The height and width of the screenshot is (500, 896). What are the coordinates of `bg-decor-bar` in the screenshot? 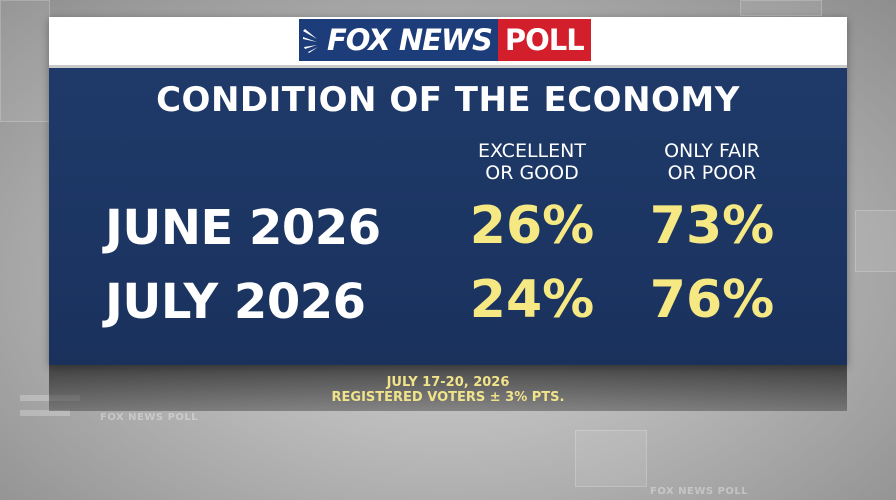 It's located at (45, 413).